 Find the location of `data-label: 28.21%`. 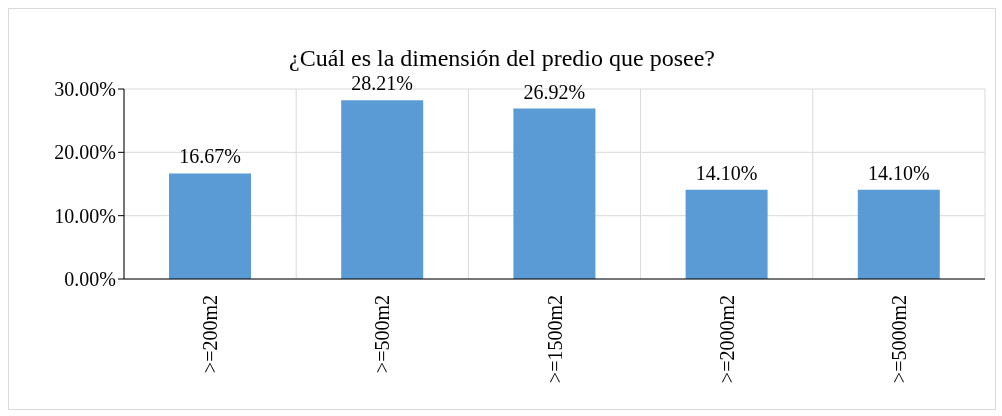

data-label: 28.21% is located at coordinates (382, 83).